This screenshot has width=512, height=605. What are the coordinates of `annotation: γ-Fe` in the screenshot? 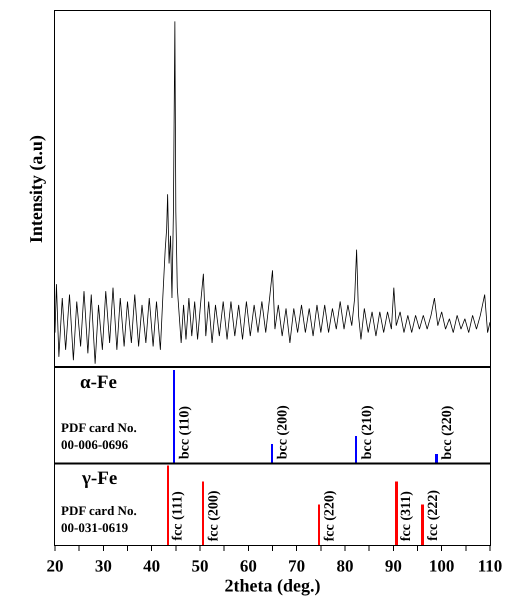 It's located at (99, 478).